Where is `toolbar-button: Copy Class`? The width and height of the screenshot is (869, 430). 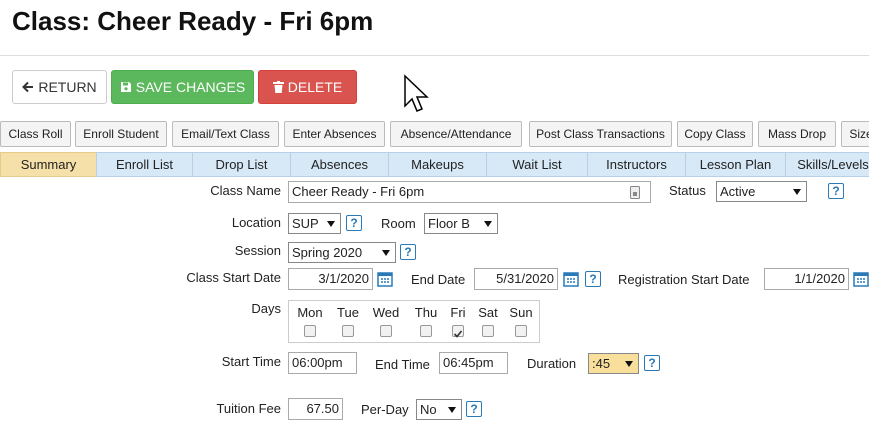 toolbar-button: Copy Class is located at coordinates (715, 134).